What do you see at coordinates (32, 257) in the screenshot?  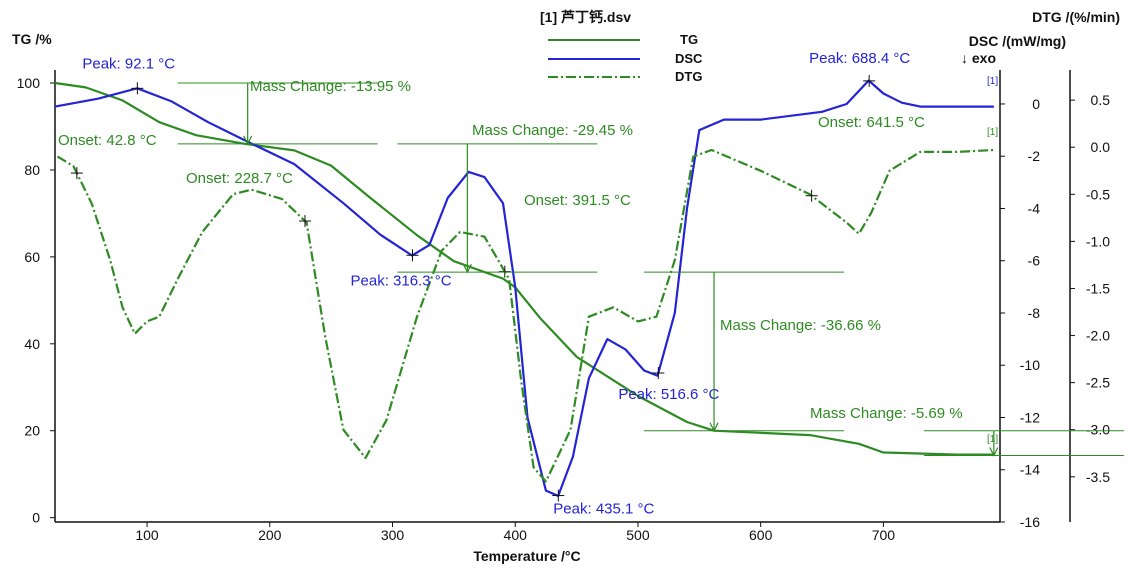 I see `tg-tick-label: 60` at bounding box center [32, 257].